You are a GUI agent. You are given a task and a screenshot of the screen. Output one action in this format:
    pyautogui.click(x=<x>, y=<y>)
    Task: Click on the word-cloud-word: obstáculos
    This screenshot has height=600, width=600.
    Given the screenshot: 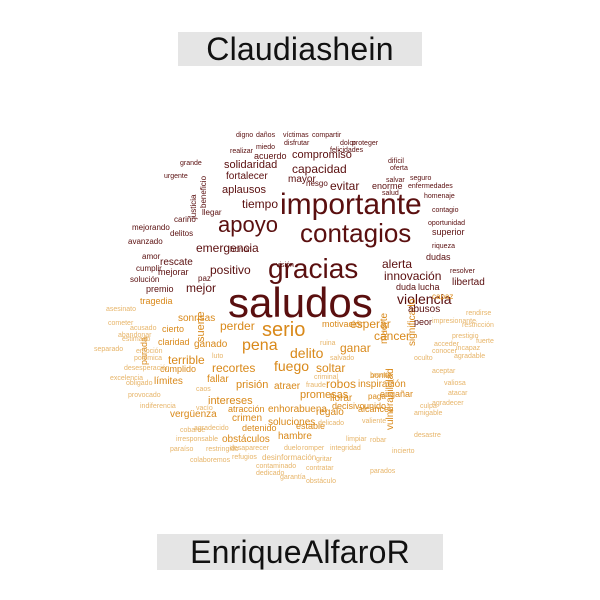 What is the action you would take?
    pyautogui.click(x=246, y=439)
    